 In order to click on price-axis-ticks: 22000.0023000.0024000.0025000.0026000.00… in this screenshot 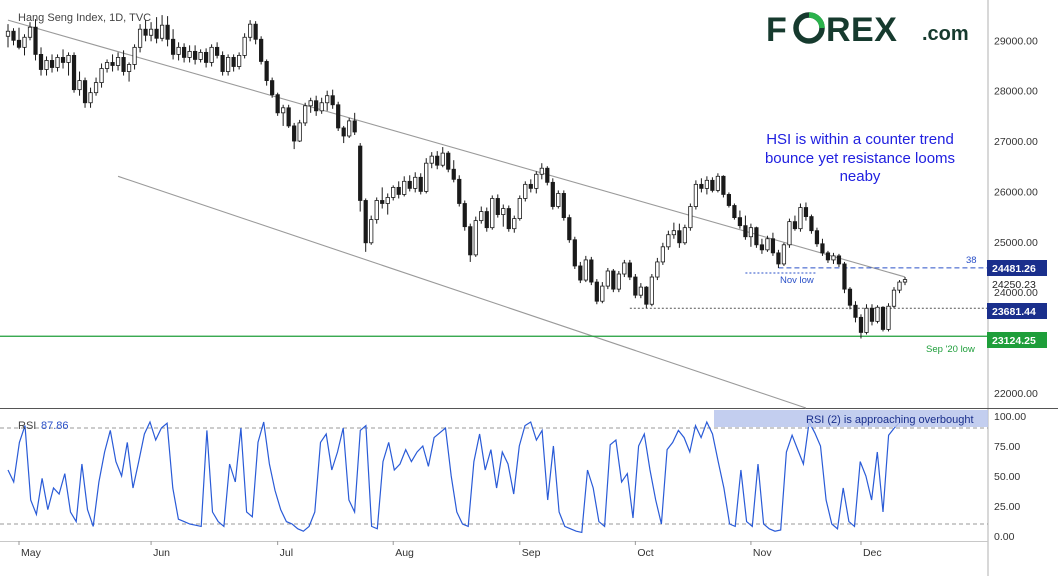, I will do `click(1016, 217)`.